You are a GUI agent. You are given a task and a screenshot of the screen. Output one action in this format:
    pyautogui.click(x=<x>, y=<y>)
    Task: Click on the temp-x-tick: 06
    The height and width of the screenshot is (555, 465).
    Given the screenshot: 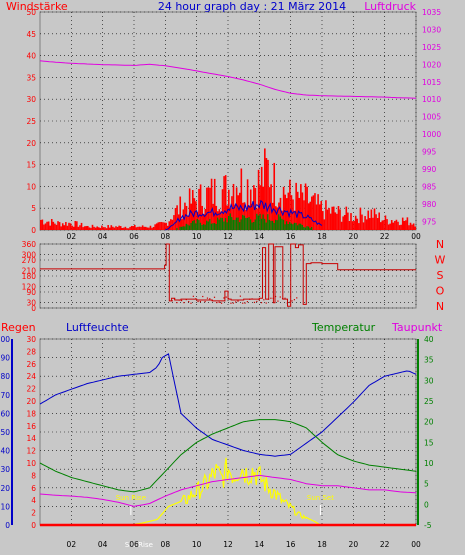 What is the action you would take?
    pyautogui.click(x=134, y=544)
    